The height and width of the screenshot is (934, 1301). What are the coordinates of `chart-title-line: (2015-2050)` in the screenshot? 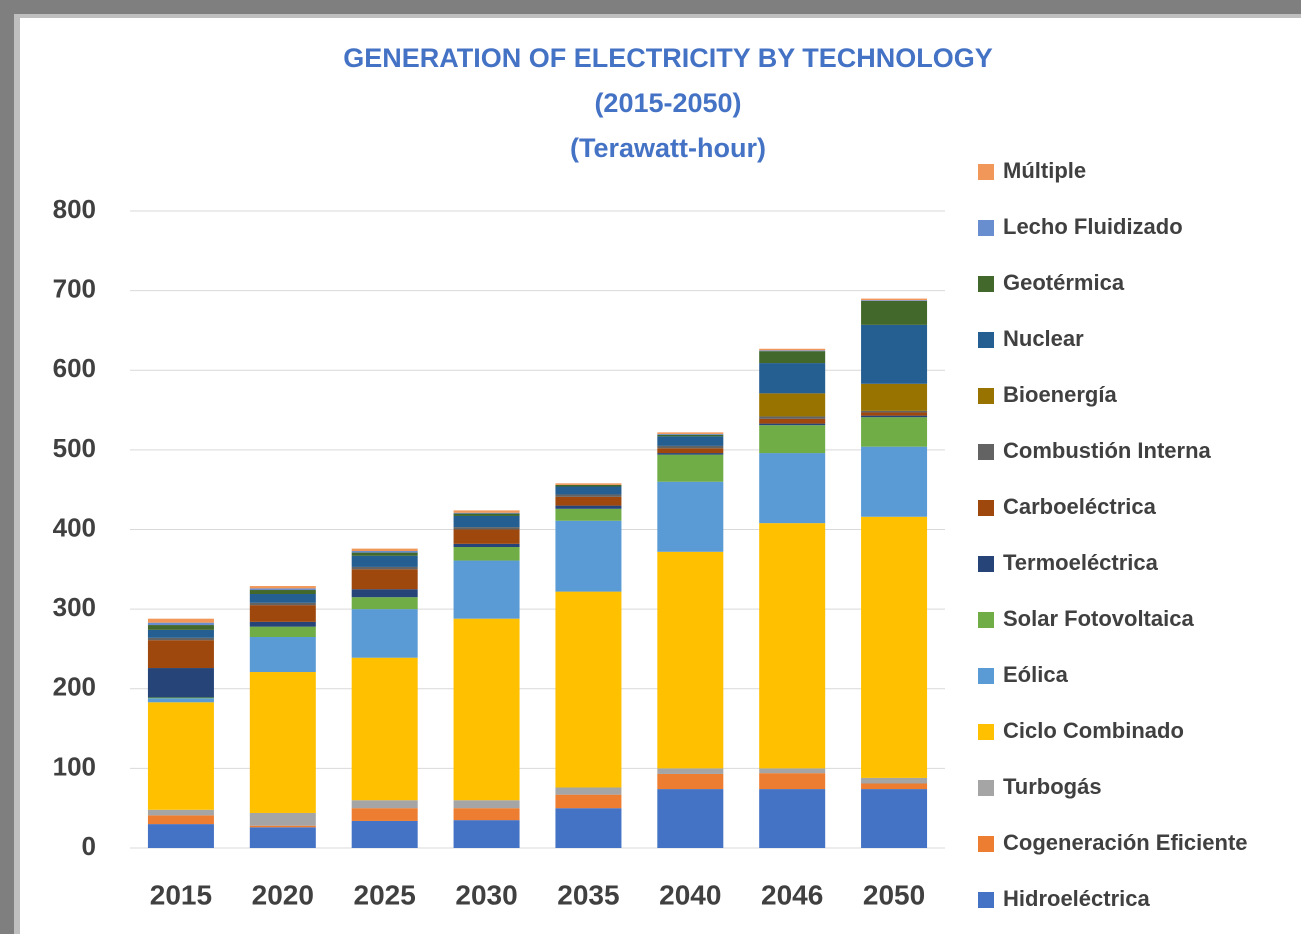 It's located at (667, 103).